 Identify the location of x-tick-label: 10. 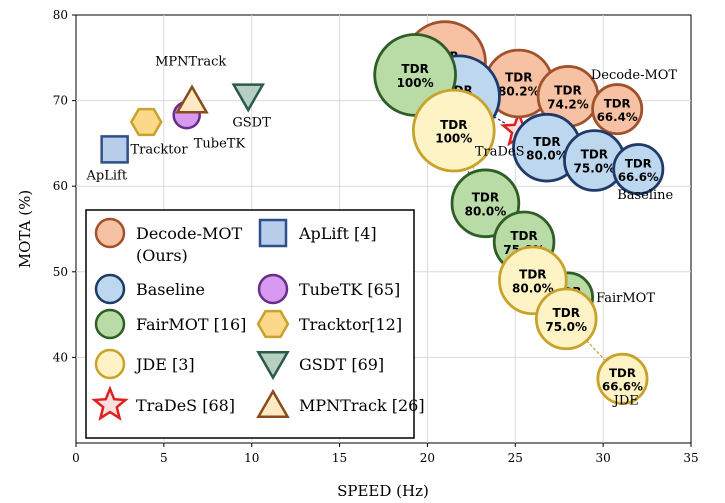
(251, 458).